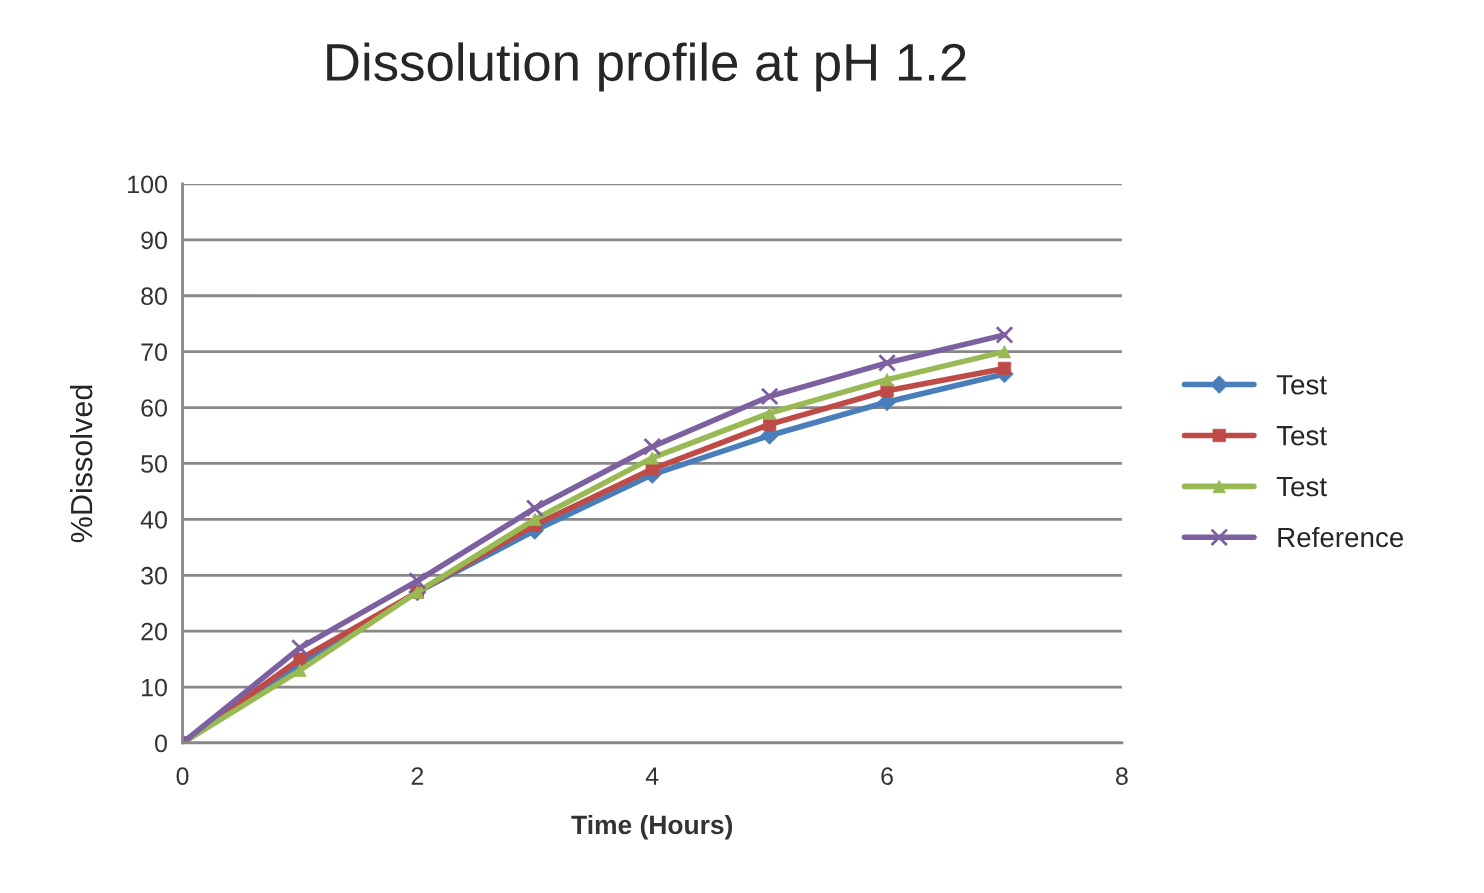 Image resolution: width=1484 pixels, height=893 pixels. What do you see at coordinates (182, 776) in the screenshot?
I see `x-tick-label: 0` at bounding box center [182, 776].